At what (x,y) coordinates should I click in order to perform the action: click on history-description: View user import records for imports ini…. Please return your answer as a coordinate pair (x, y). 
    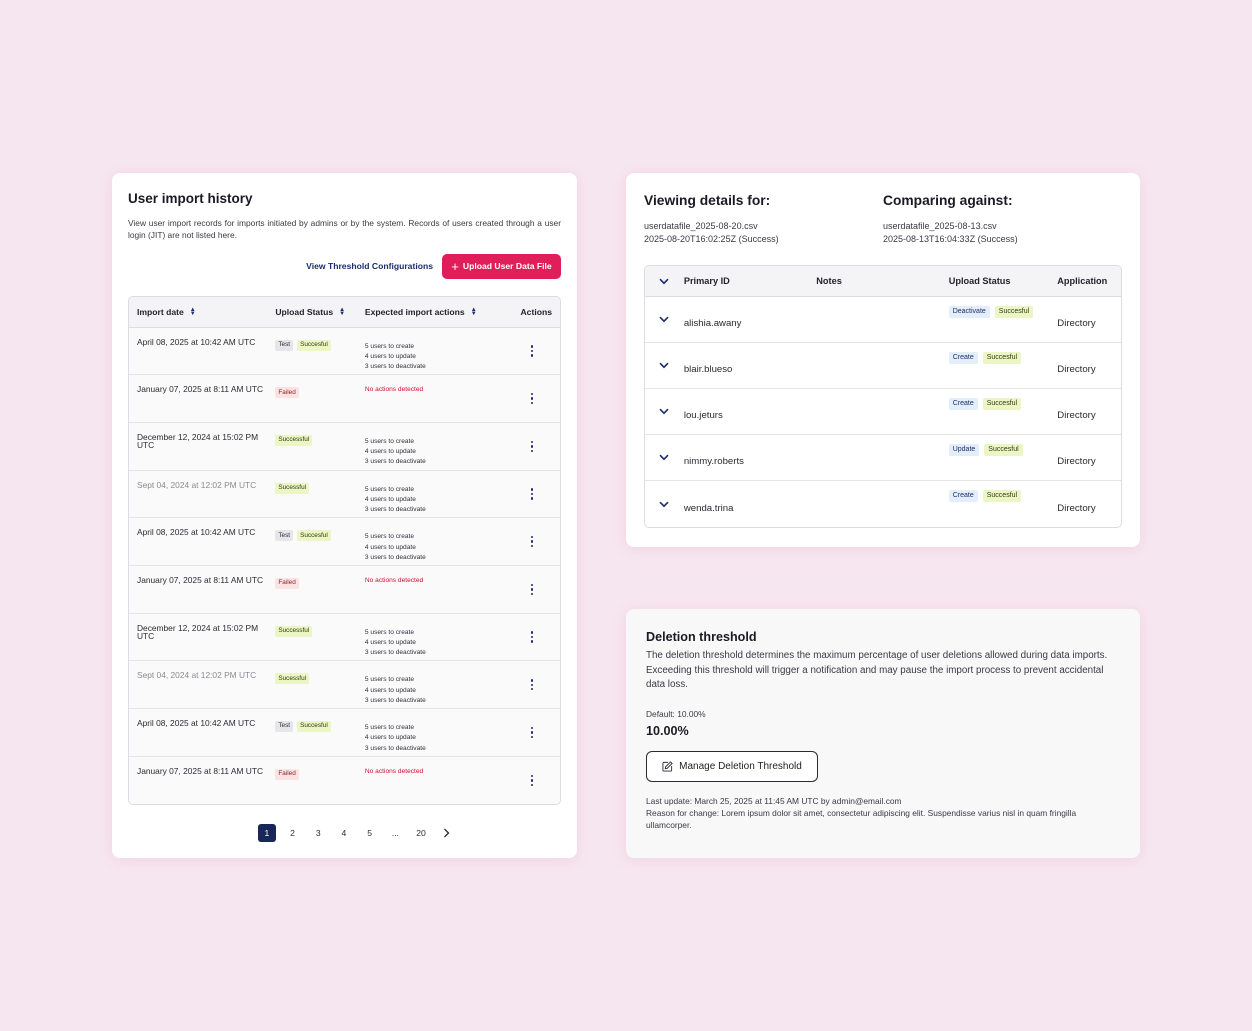
    Looking at the image, I should click on (344, 229).